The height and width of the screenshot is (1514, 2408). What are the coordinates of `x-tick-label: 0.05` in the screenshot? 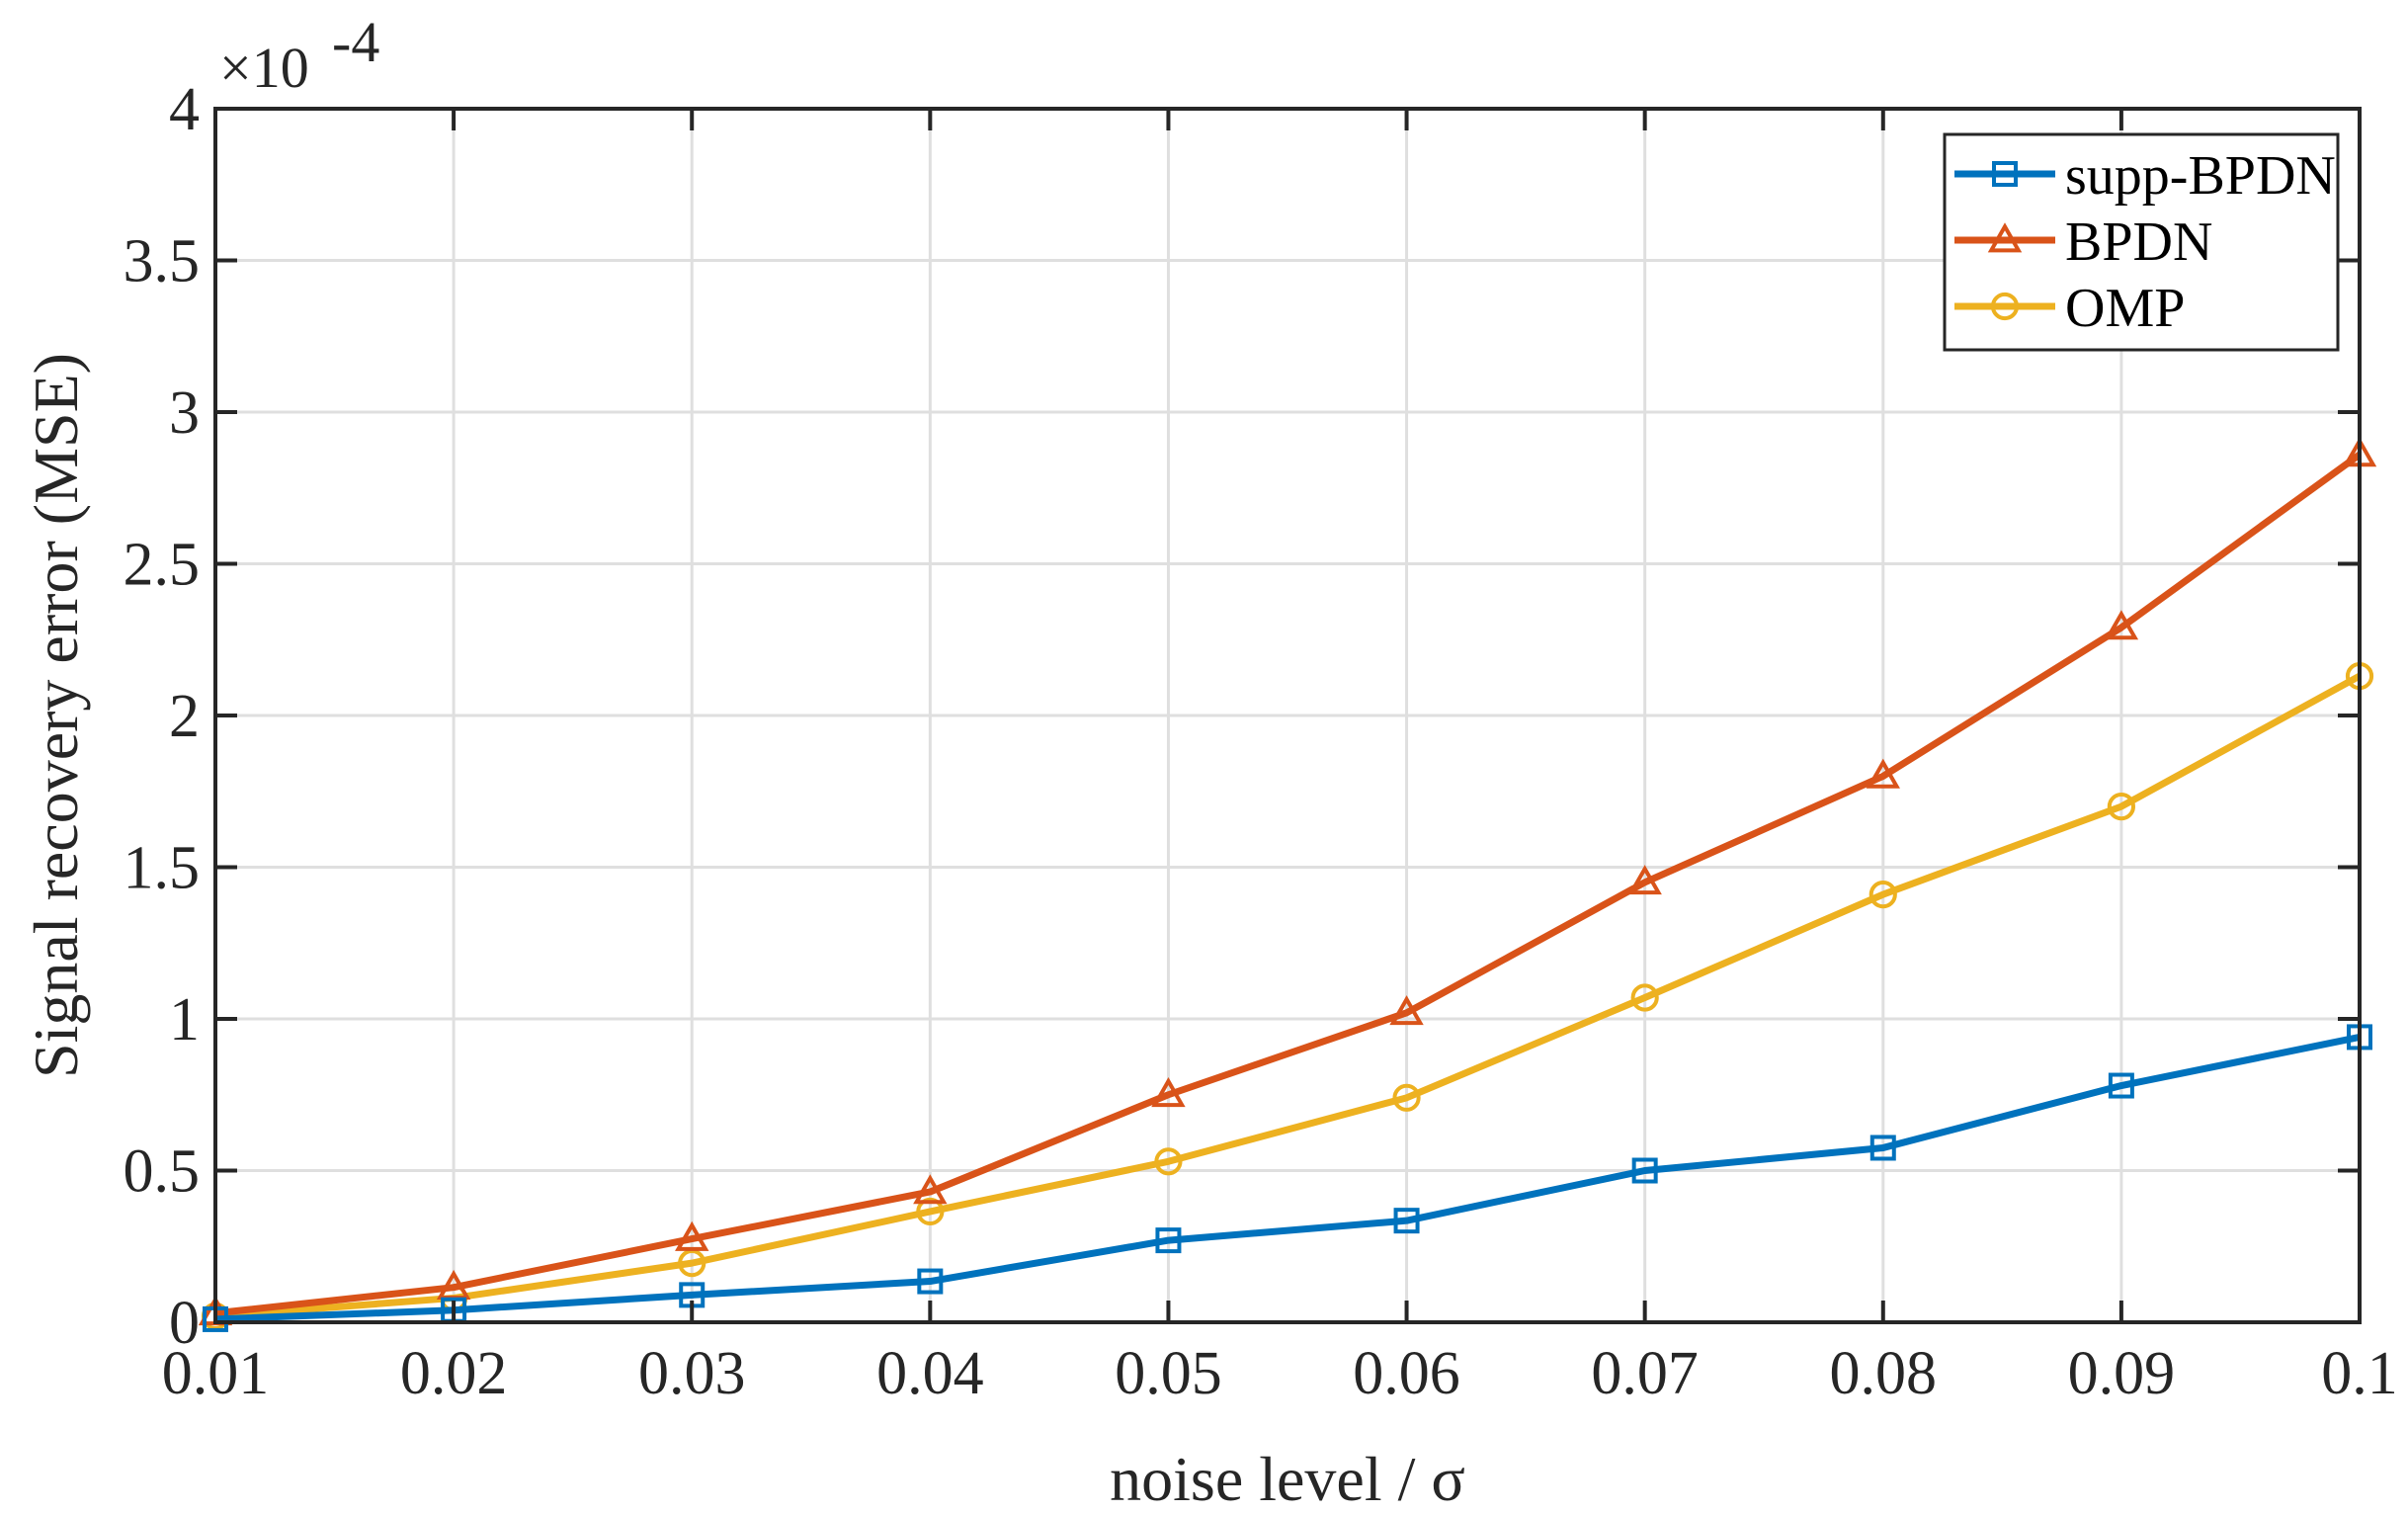 It's located at (1168, 1374).